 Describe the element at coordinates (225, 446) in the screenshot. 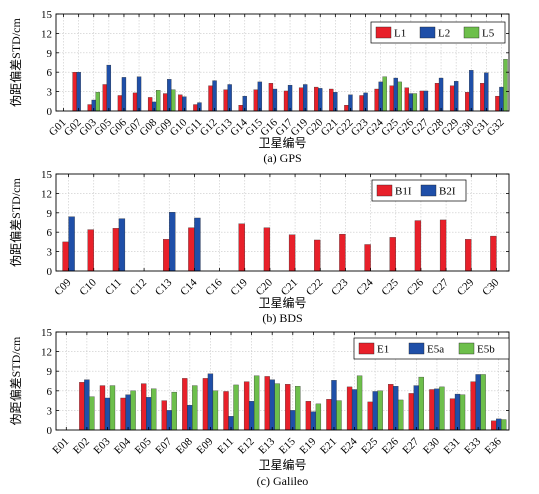

I see `x-tick-label-E11: E11` at that location.